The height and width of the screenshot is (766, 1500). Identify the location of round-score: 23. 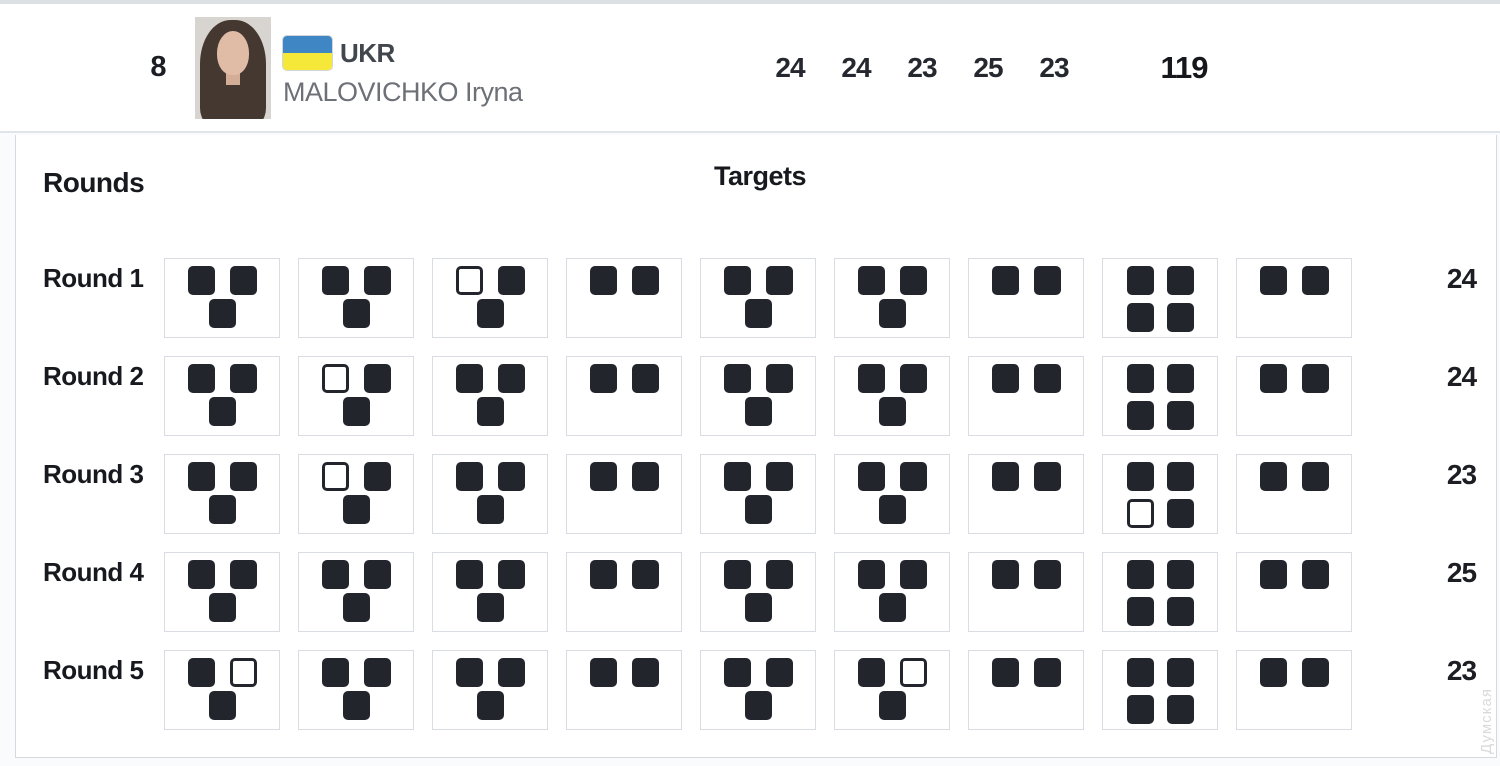
(1461, 474).